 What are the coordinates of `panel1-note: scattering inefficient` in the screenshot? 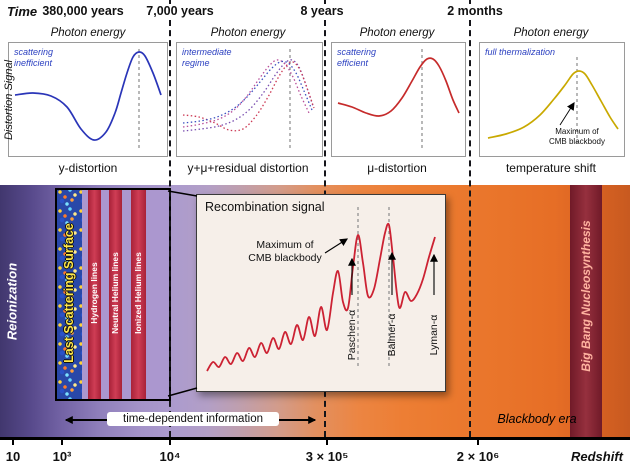 It's located at (34, 58).